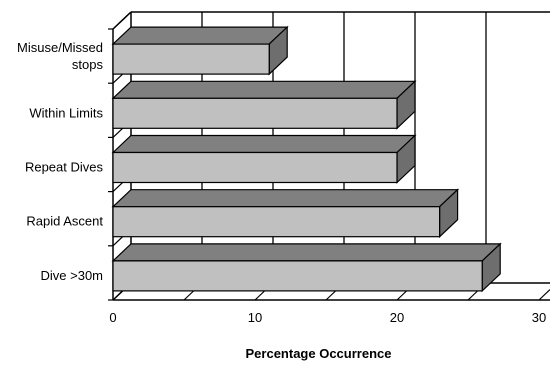  I want to click on category-label-2: Repeat Dives, so click(64, 167).